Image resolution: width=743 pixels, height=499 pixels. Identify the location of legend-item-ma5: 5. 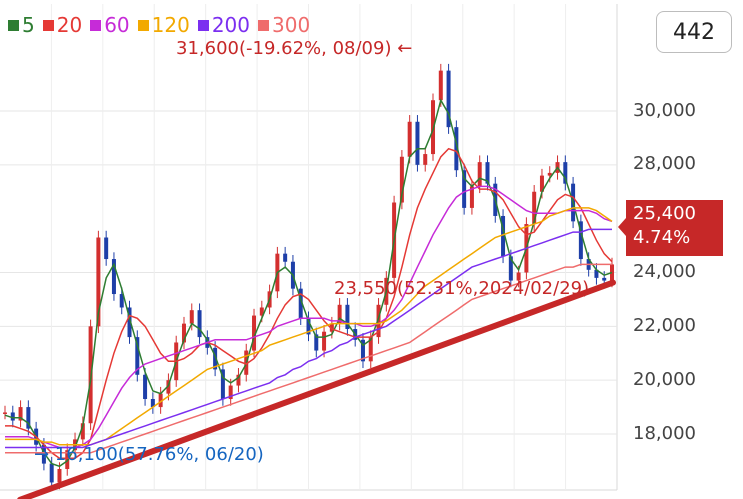
(21, 25).